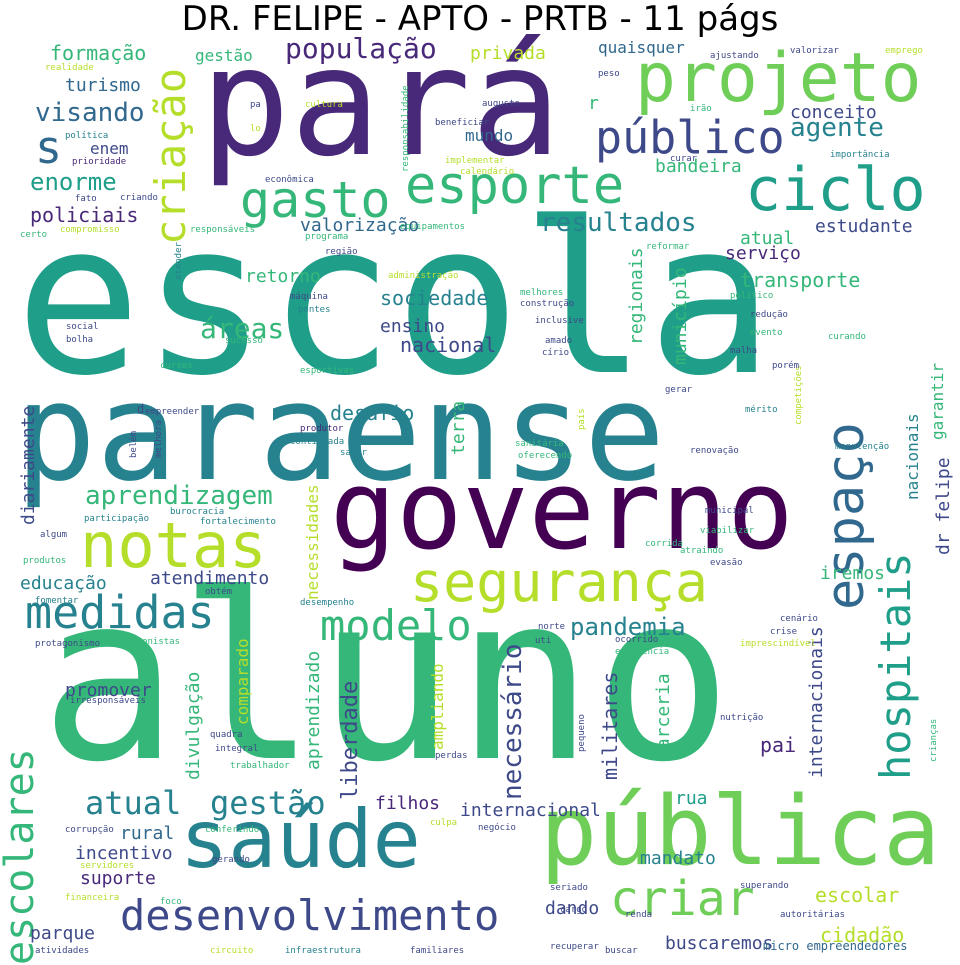 The image size is (960, 965). I want to click on word-151: norte, so click(552, 627).